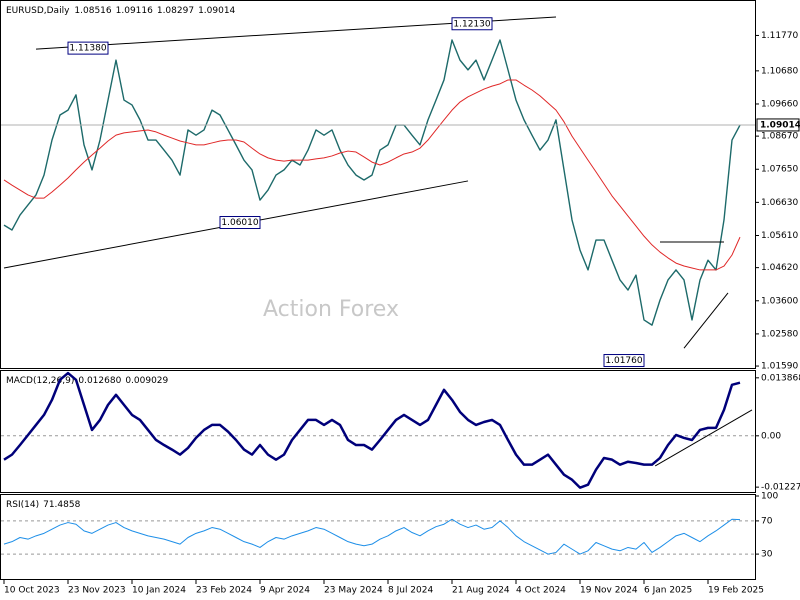 The width and height of the screenshot is (800, 600). I want to click on annotation-label: 1.01760, so click(623, 361).